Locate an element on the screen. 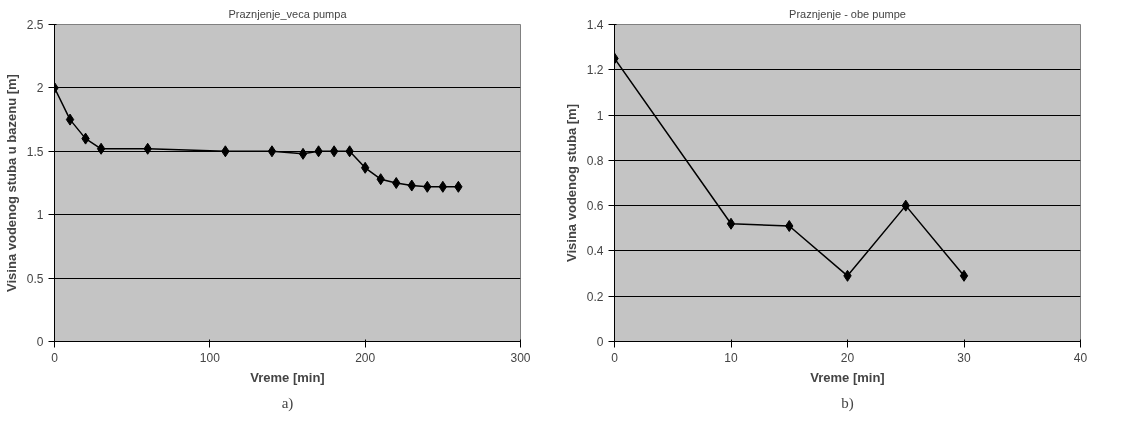  y-tick-label: 0.4 is located at coordinates (595, 251).